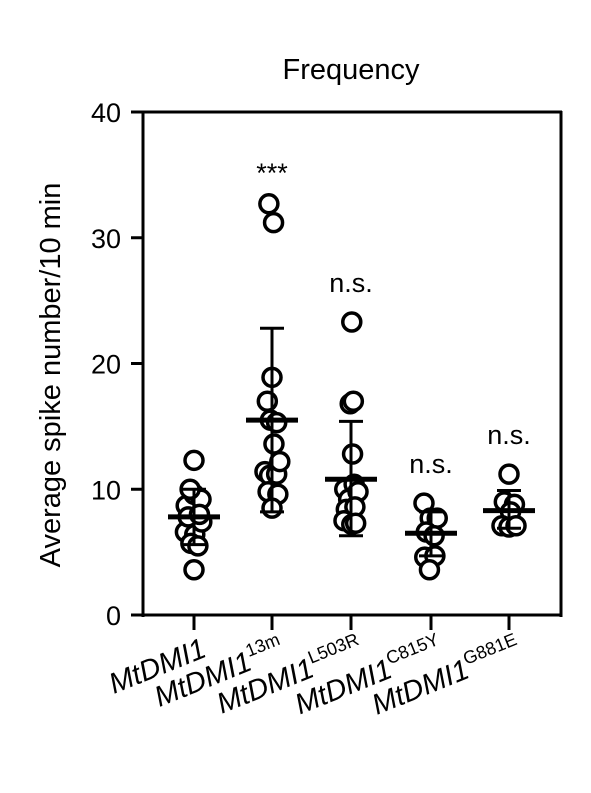  Describe the element at coordinates (106, 365) in the screenshot. I see `y-tick-label: 20` at that location.